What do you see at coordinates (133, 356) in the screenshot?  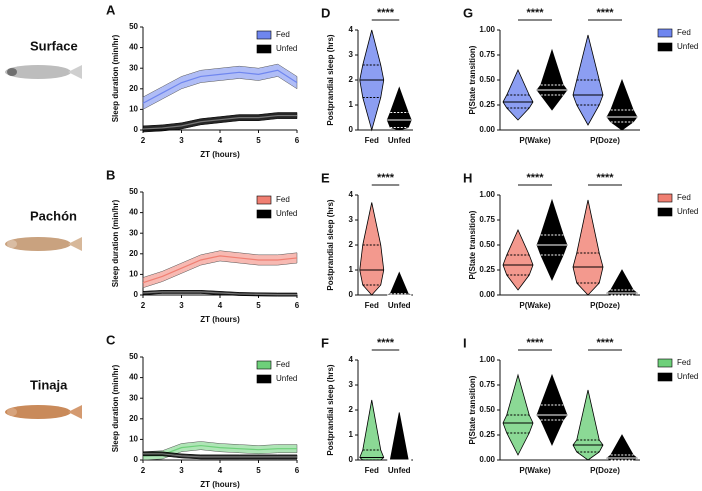 I see `y-tick-label: 50` at bounding box center [133, 356].